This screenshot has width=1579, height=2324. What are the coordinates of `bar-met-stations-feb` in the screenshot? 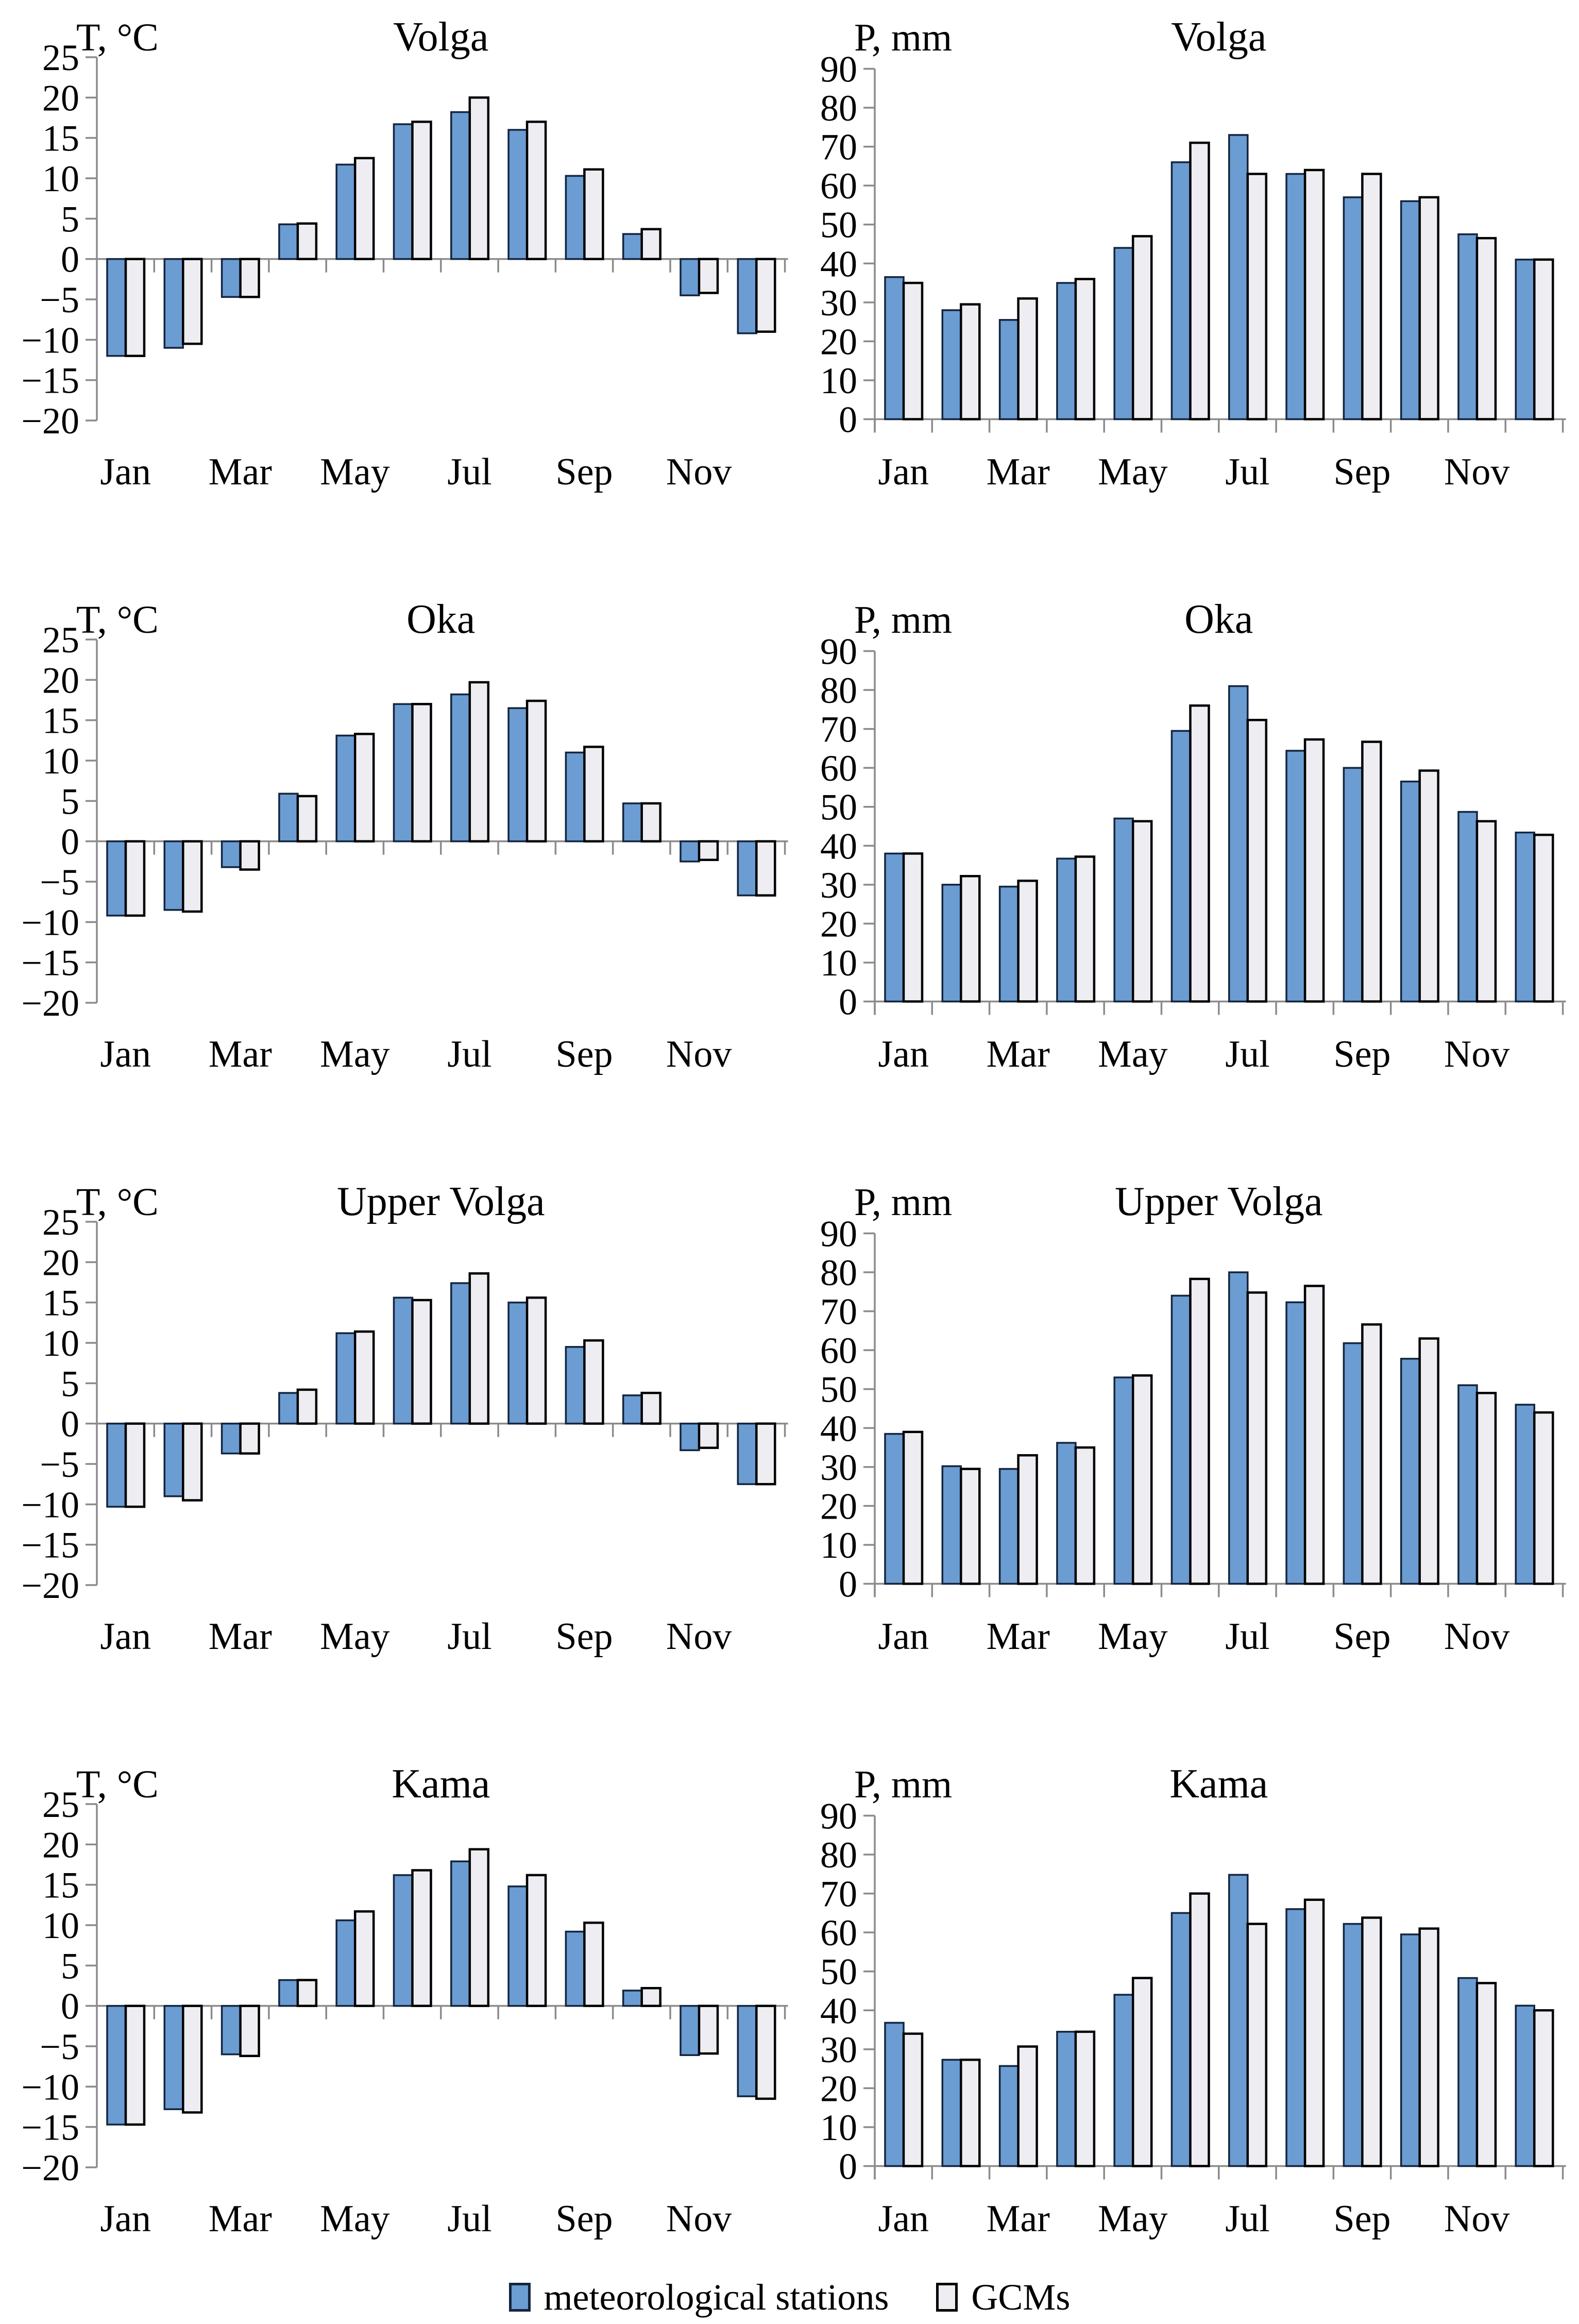 It's located at (173, 2057).